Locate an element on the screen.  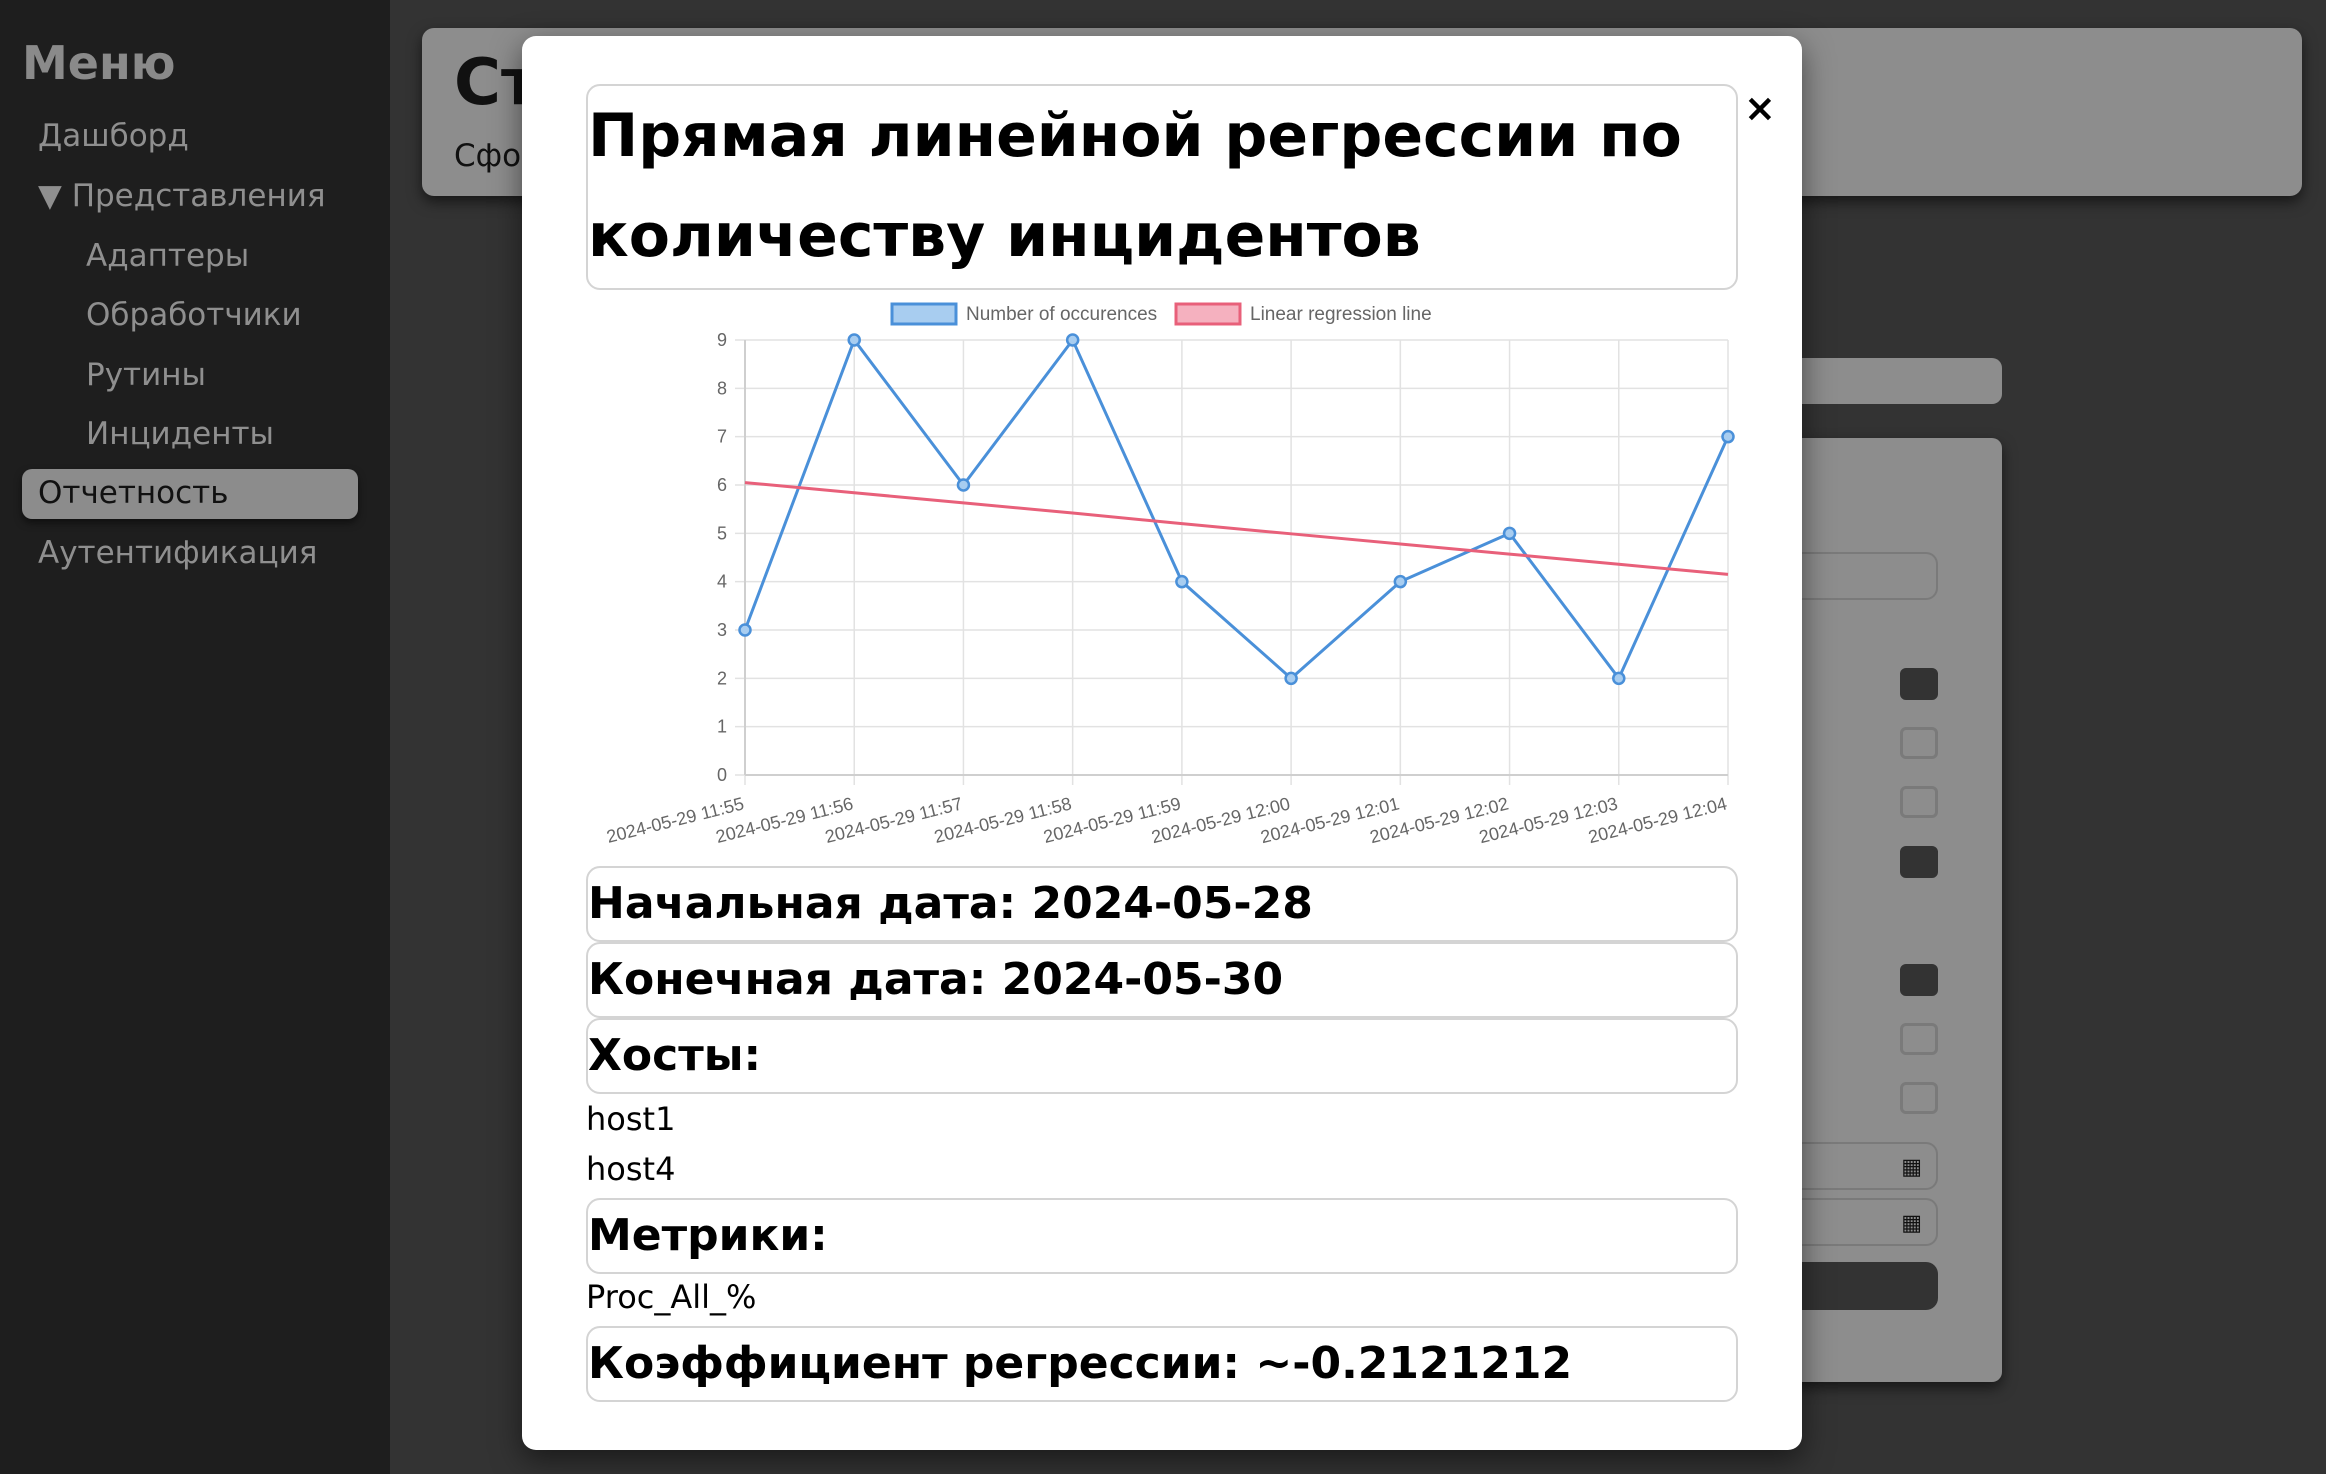
start-date-box: Начальная дата: 2024-05-28 is located at coordinates (1162, 904).